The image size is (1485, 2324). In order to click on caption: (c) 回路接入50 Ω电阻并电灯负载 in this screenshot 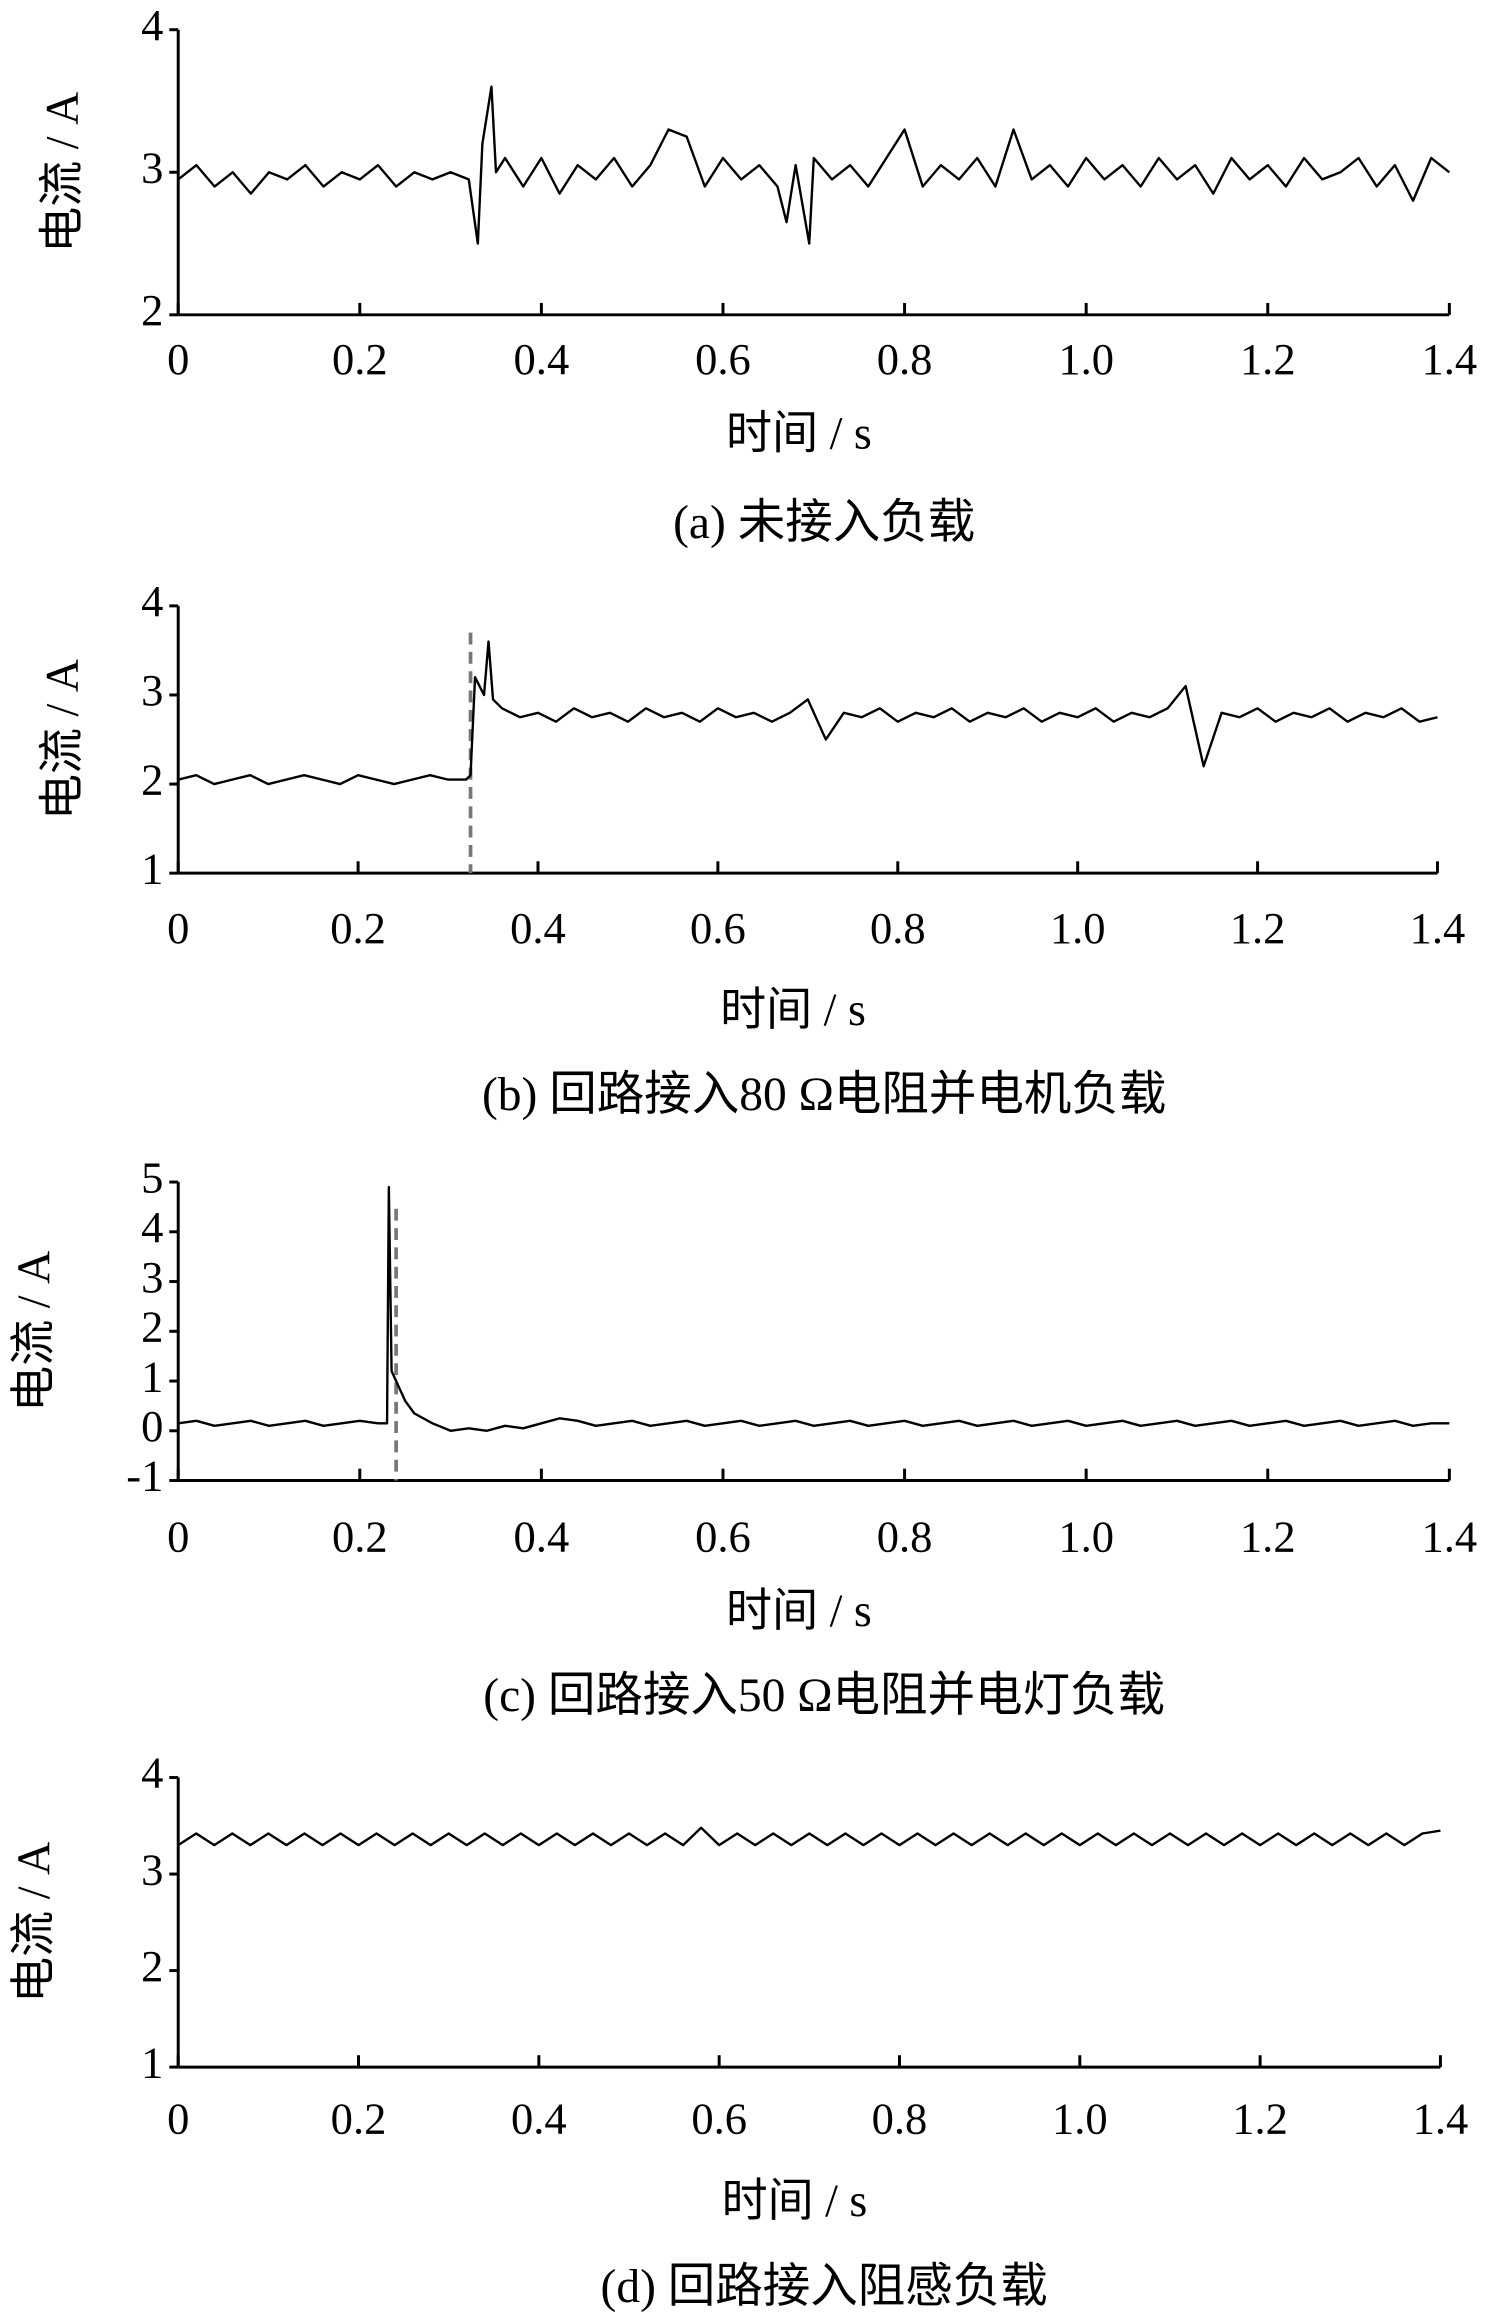, I will do `click(824, 1696)`.